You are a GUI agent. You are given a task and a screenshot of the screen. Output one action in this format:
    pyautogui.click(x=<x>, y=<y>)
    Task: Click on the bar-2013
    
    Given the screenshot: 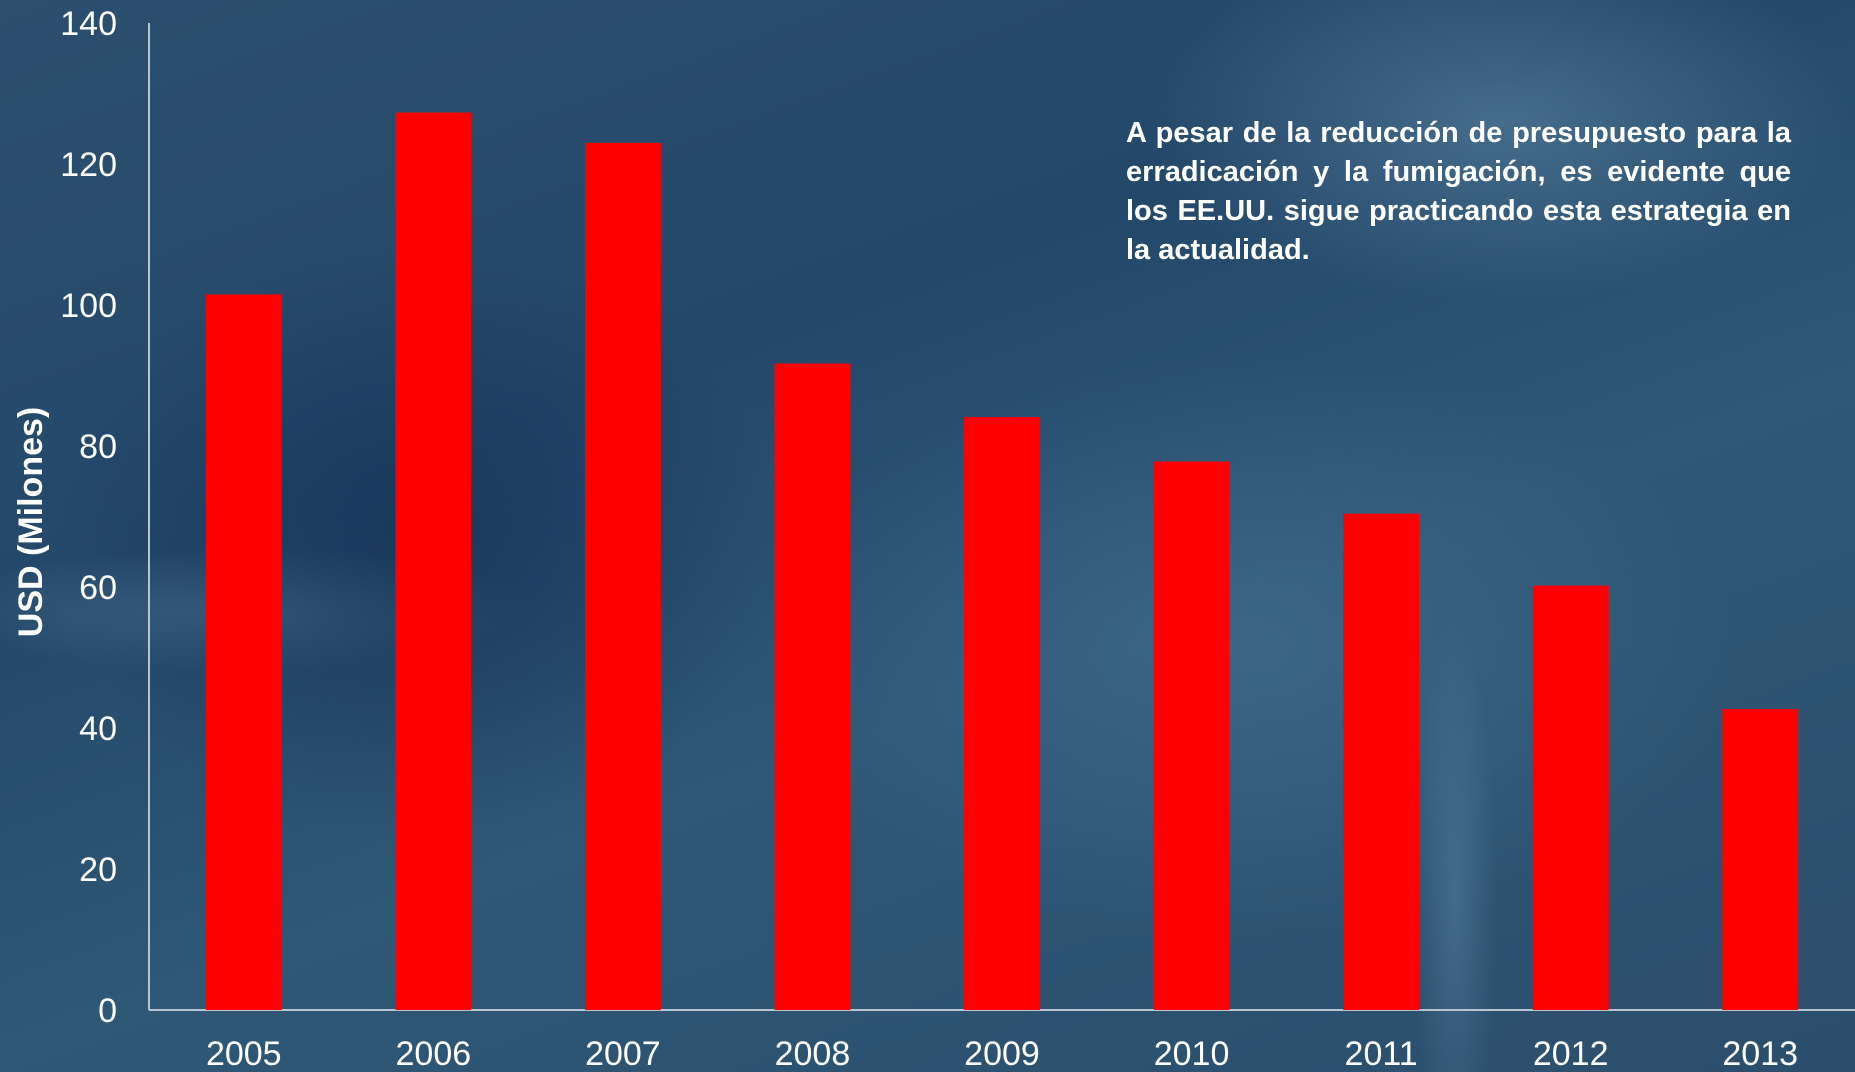 What is the action you would take?
    pyautogui.click(x=1760, y=859)
    